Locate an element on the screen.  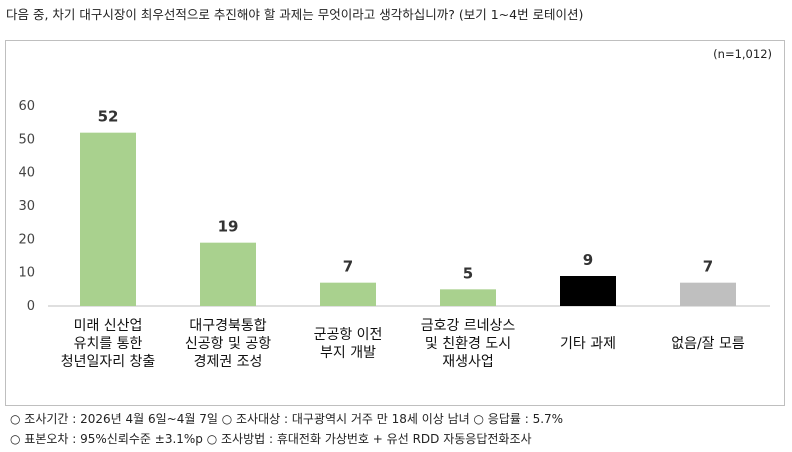
y-tick-label: 40 is located at coordinates (26, 173).